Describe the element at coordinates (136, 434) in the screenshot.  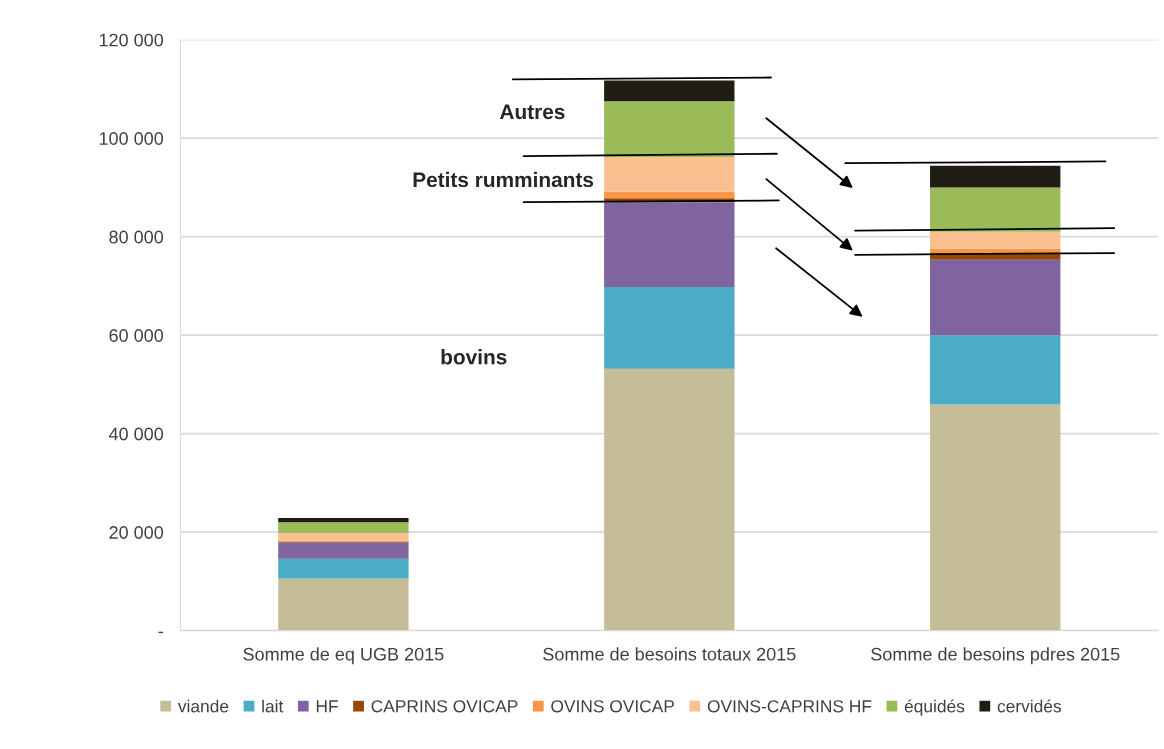
I see `y-tick-label: 40 000` at that location.